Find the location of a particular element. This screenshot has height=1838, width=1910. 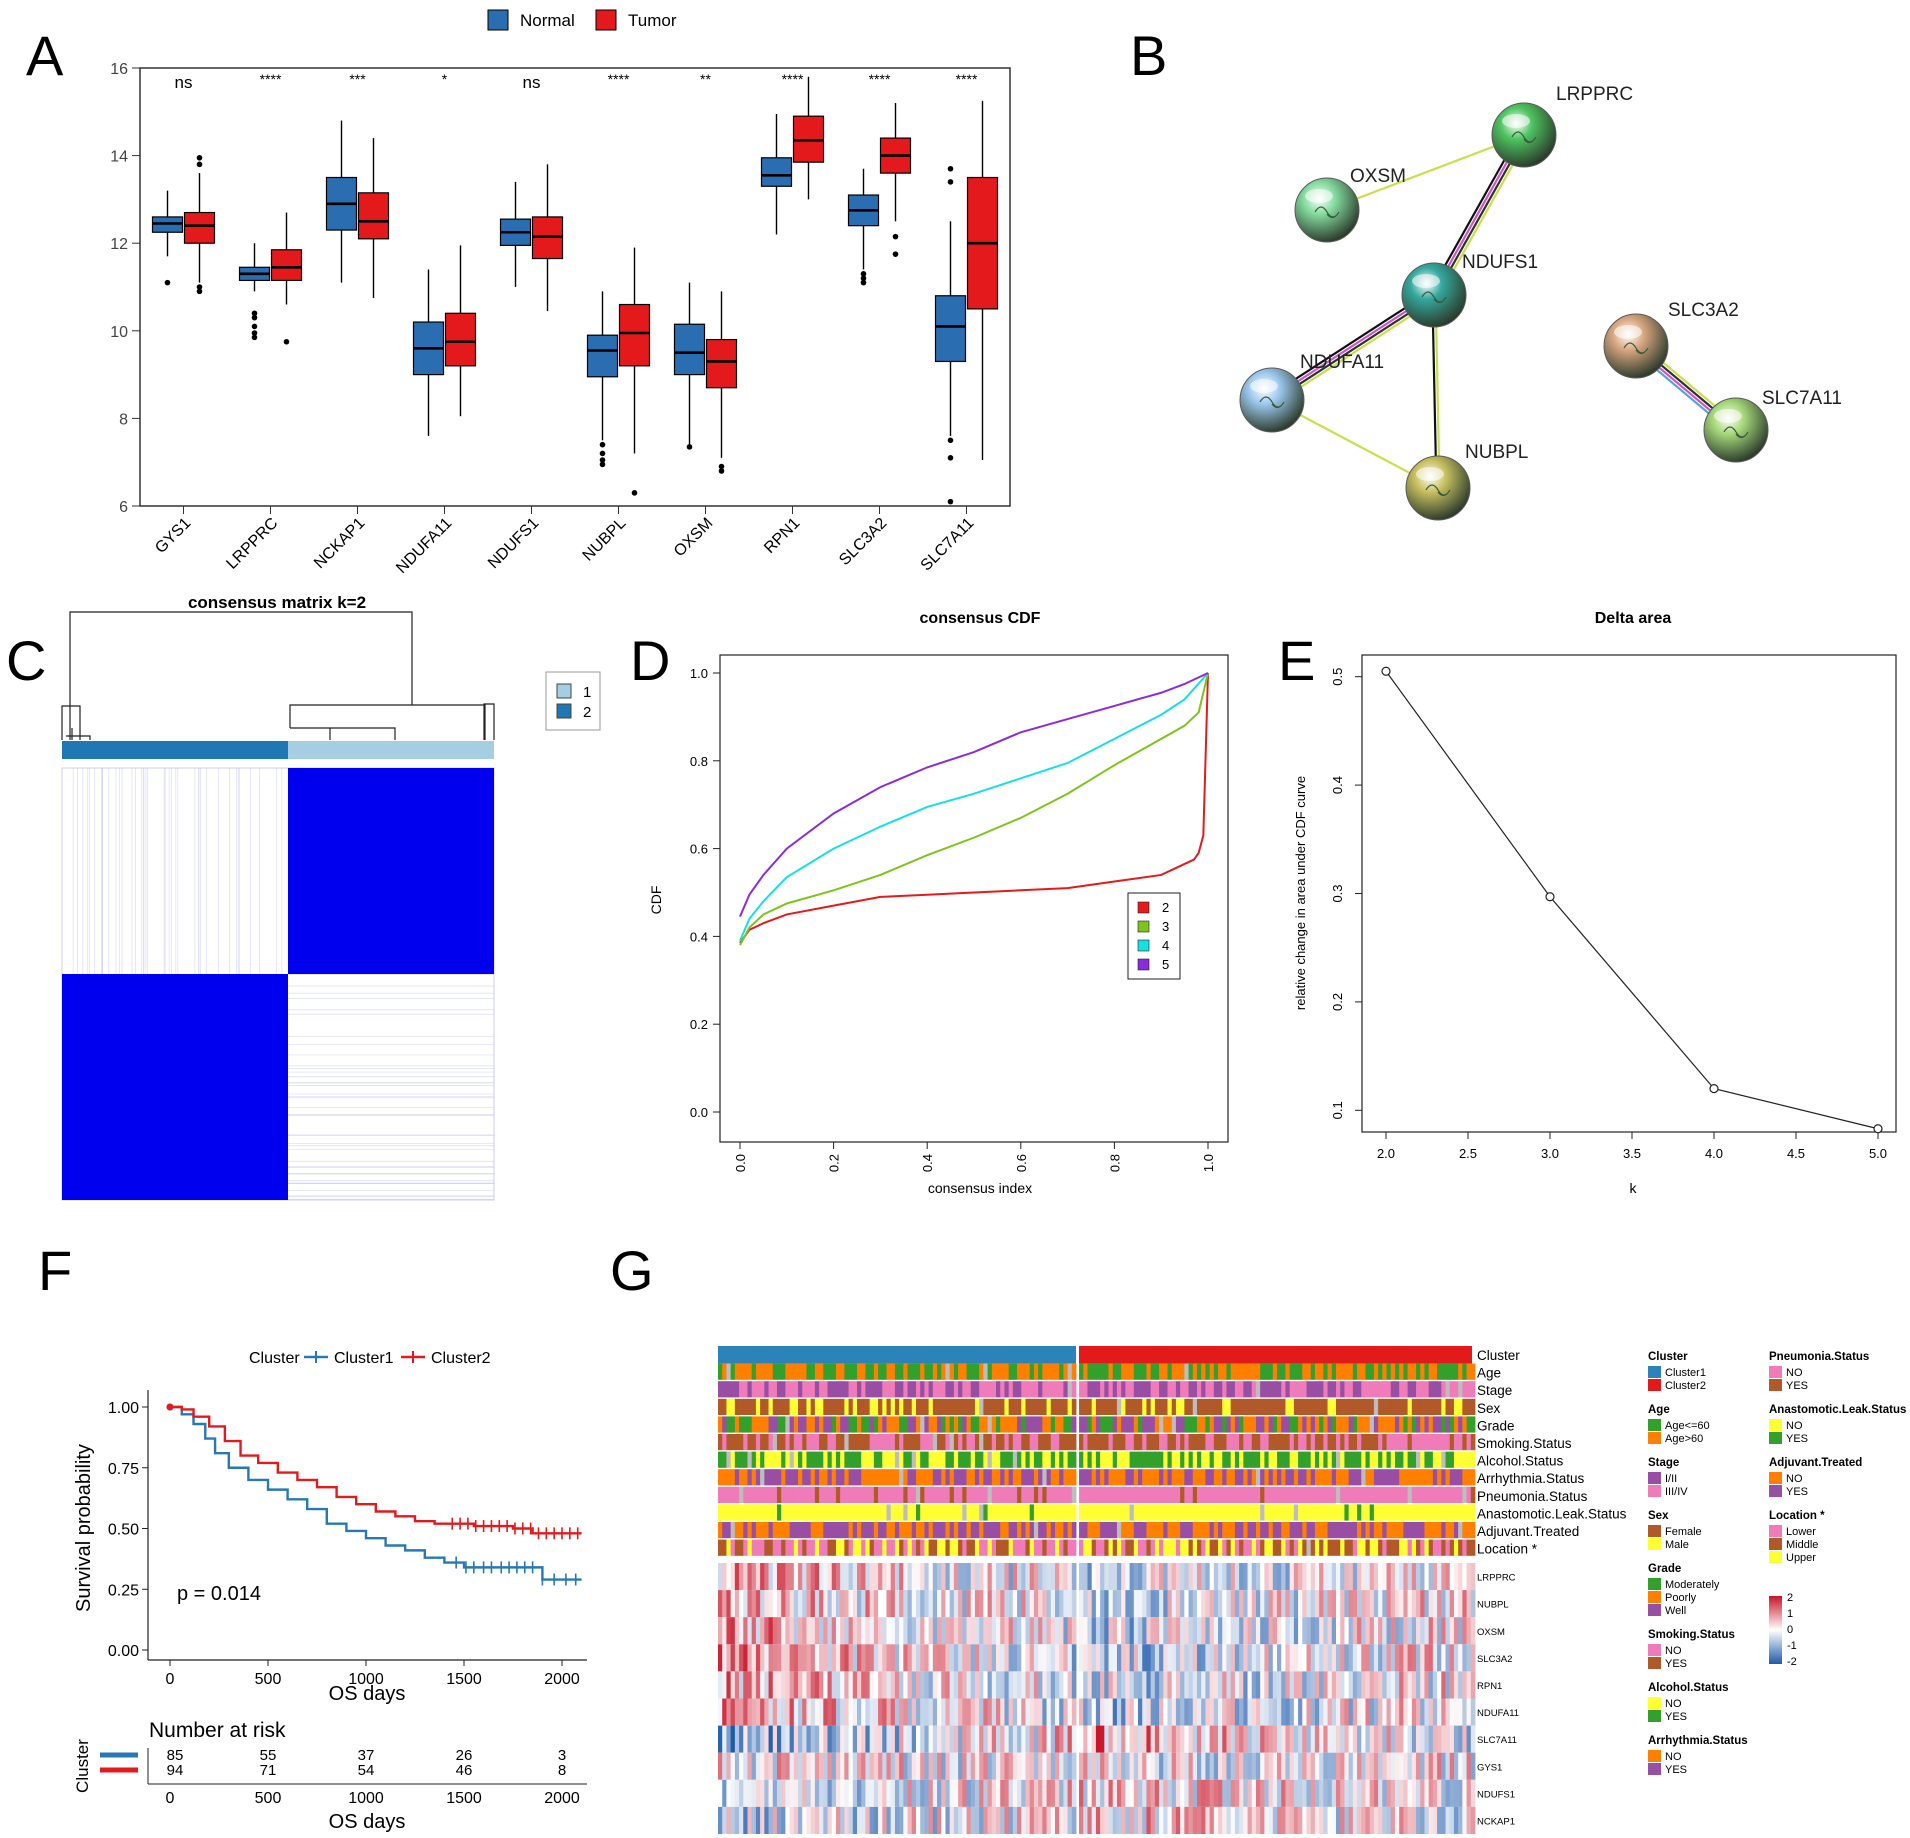

km-x-tick-label: 500 is located at coordinates (268, 1679).